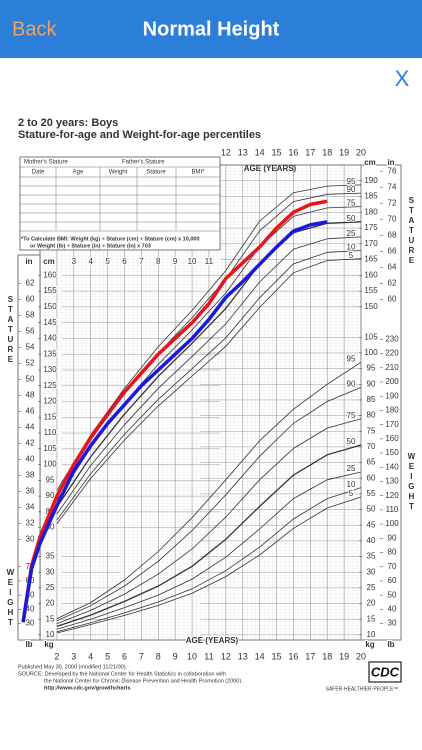 Image resolution: width=422 pixels, height=750 pixels. I want to click on x-tick-label: 16, so click(293, 152).